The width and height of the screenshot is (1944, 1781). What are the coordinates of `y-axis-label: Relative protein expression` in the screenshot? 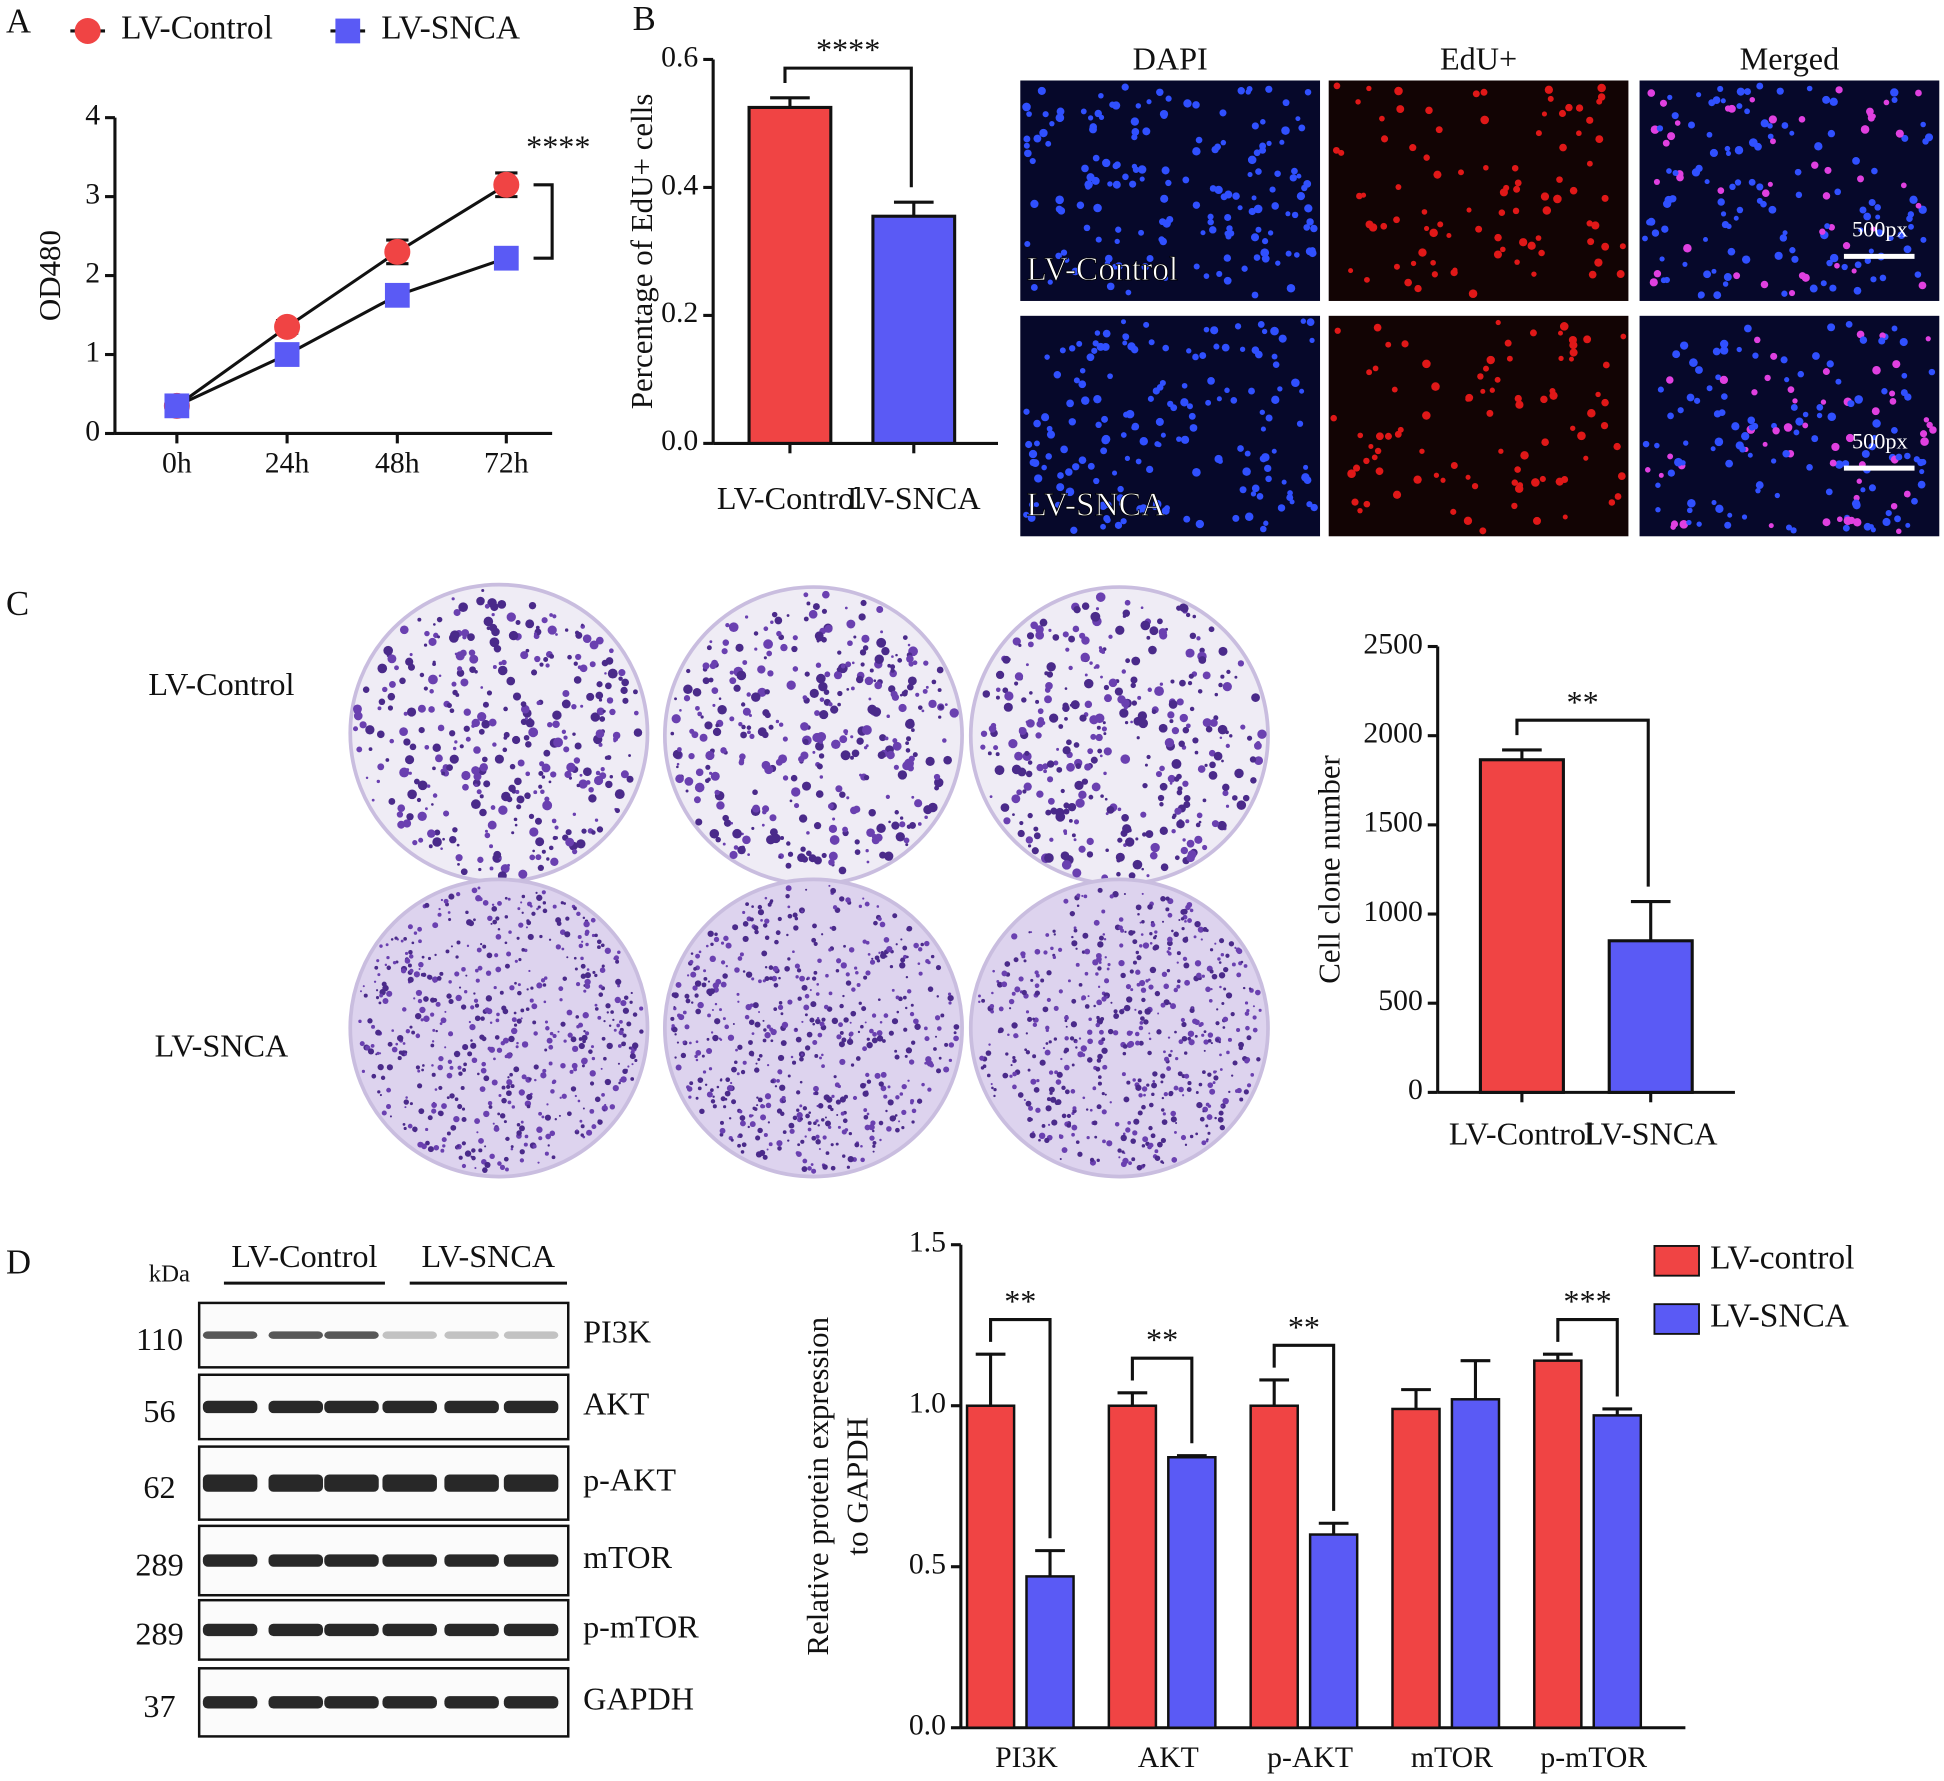 It's located at (817, 1485).